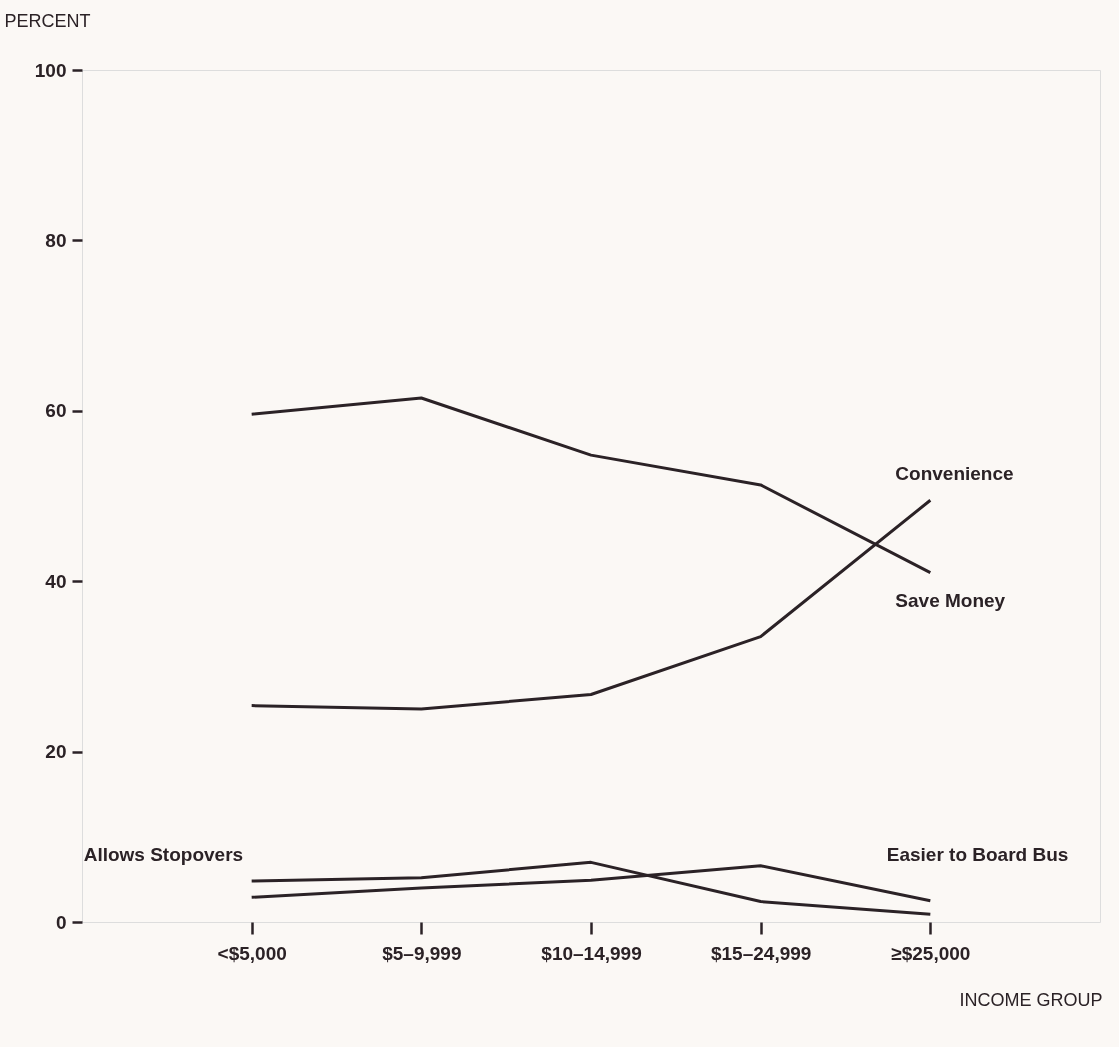 Image resolution: width=1119 pixels, height=1047 pixels. Describe the element at coordinates (931, 953) in the screenshot. I see `x-tick-label: ≥$25,000` at that location.